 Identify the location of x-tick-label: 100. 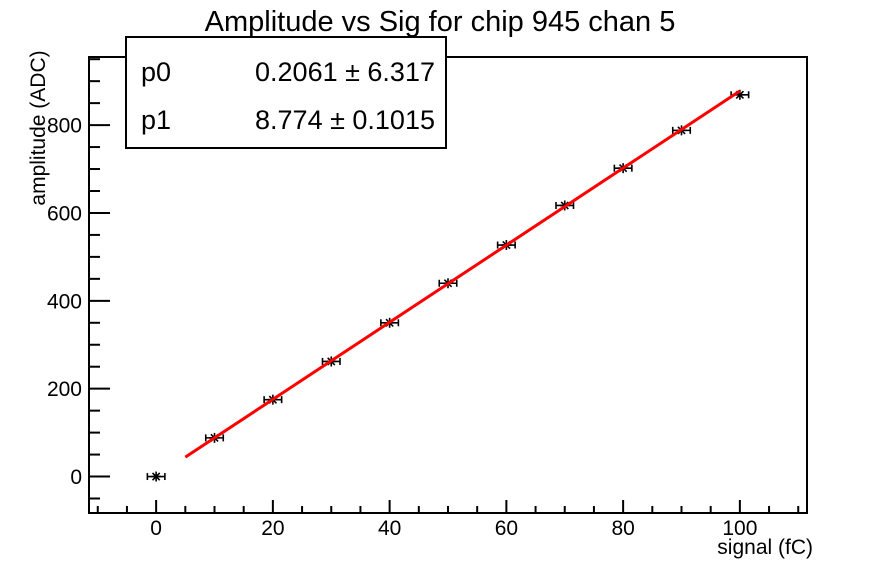
(739, 528).